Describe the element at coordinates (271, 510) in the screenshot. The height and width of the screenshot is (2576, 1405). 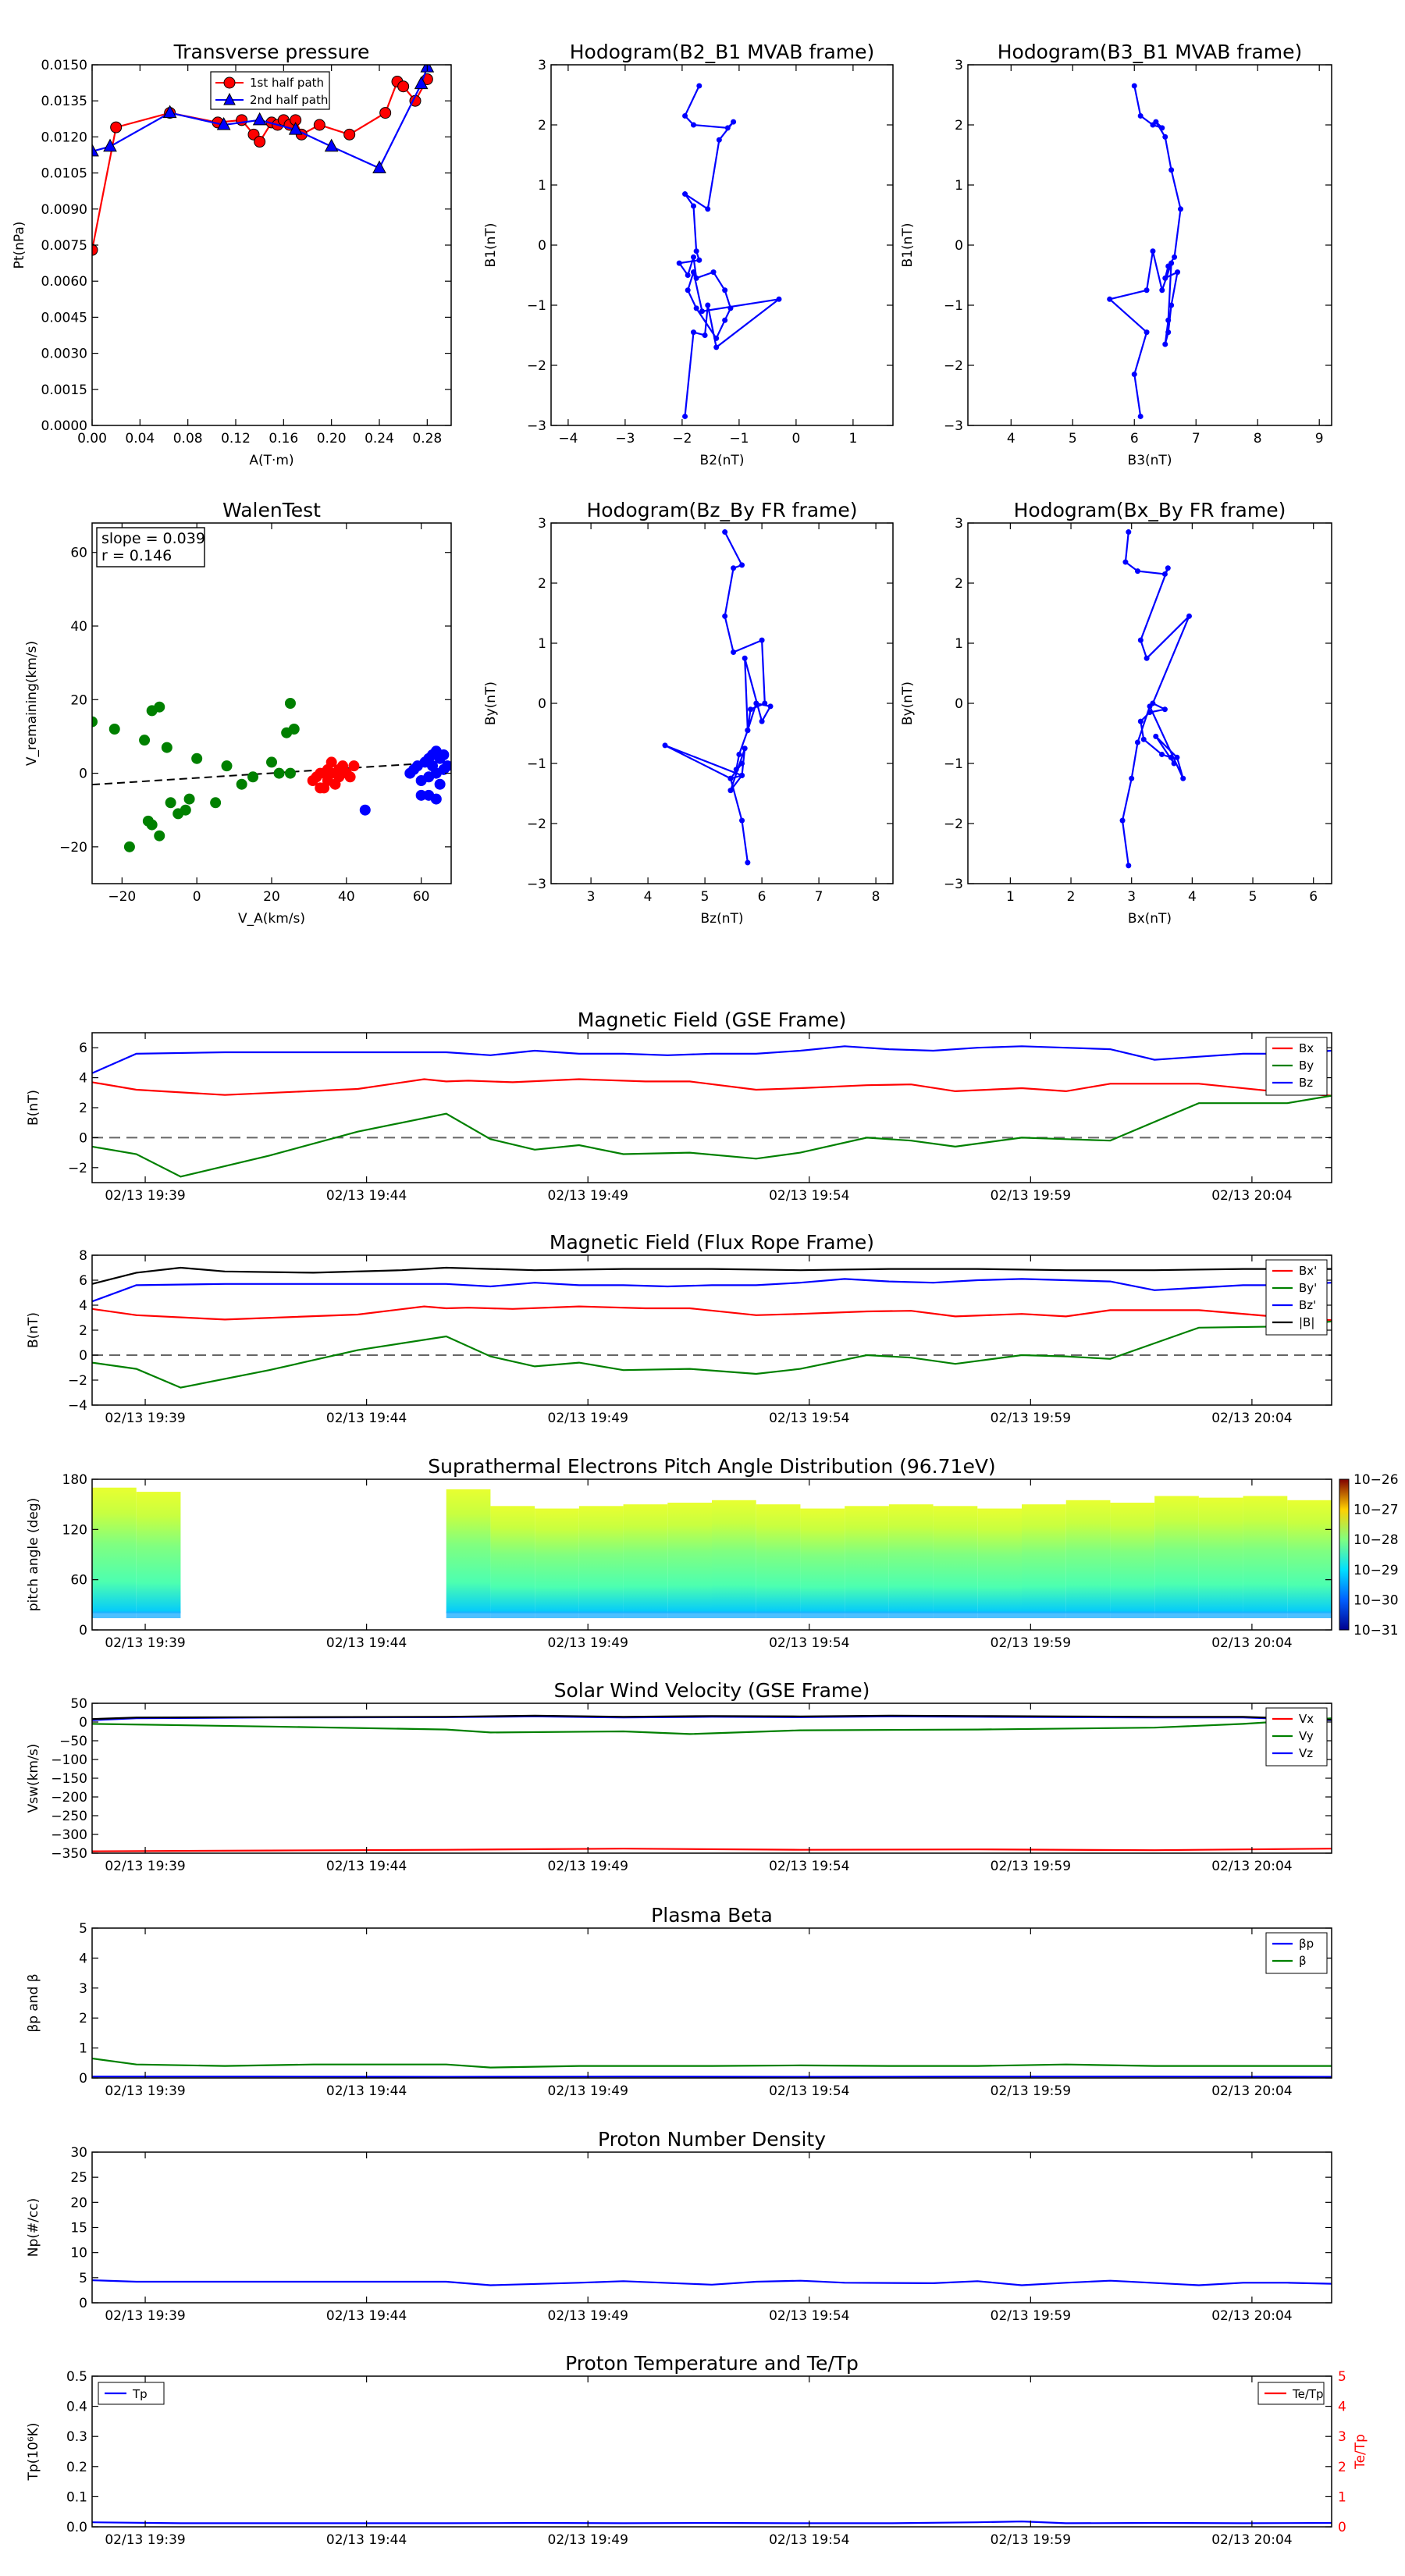
I see `chart-title: WalenTest` at that location.